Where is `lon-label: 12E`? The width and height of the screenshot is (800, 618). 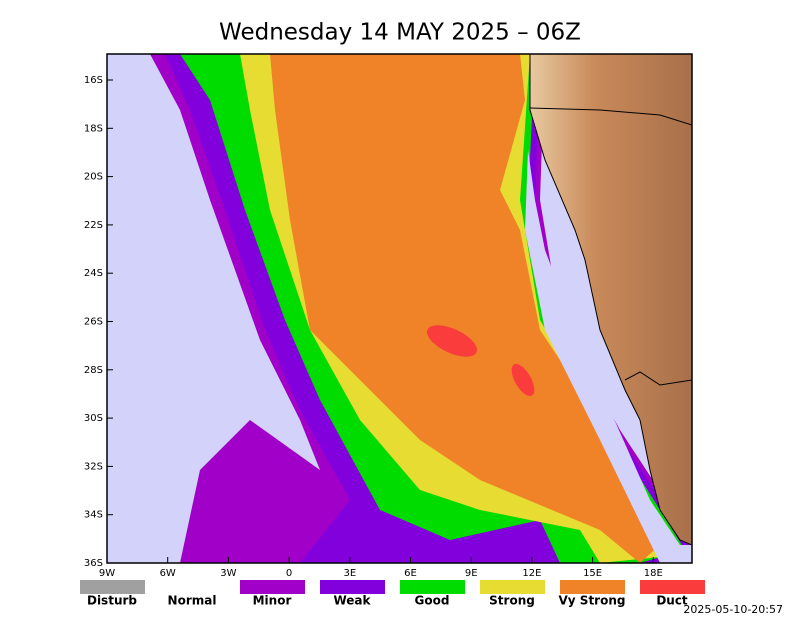
lon-label: 12E is located at coordinates (531, 573).